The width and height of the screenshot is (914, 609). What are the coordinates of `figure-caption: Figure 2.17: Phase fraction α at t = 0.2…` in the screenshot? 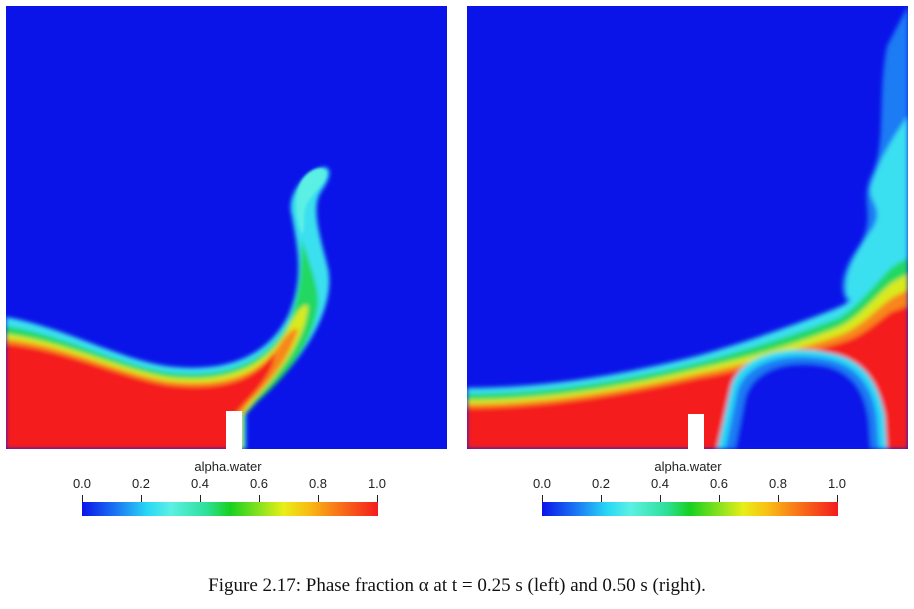 It's located at (457, 585).